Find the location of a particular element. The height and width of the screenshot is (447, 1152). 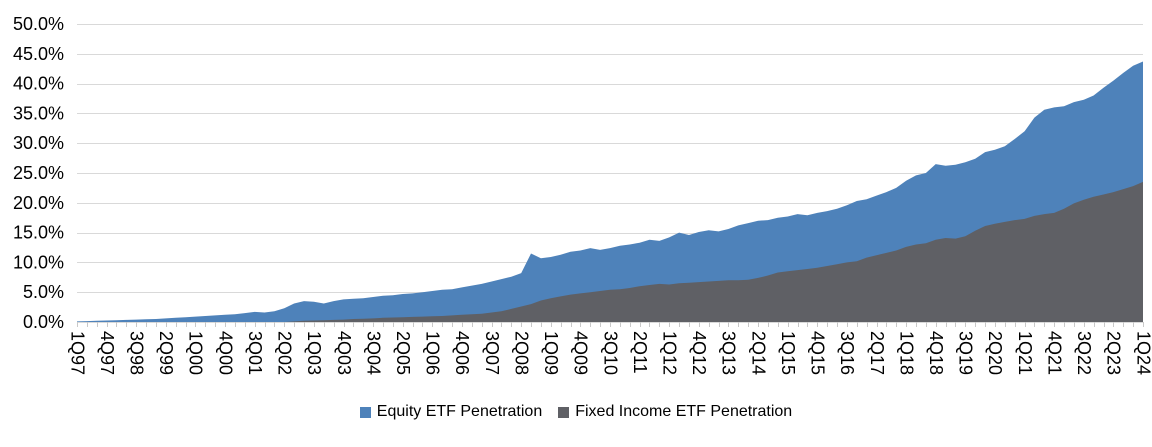

x-axis-label: 4Q12 is located at coordinates (699, 353).